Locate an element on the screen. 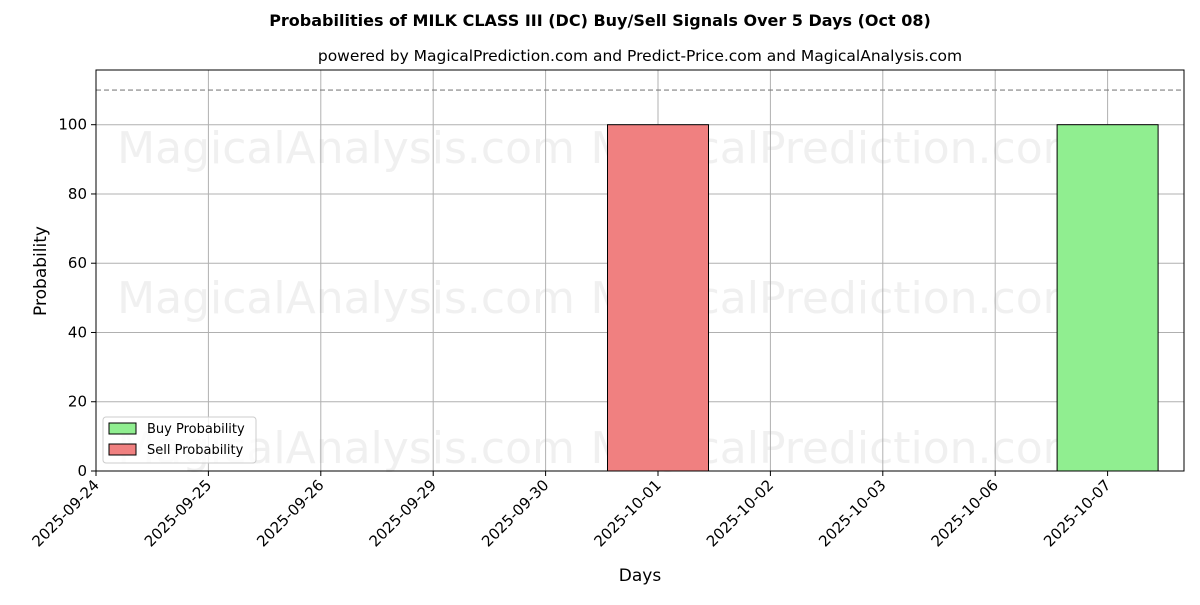 This screenshot has height=605, width=1200. legend-label-buy: Buy Probability is located at coordinates (196, 429).